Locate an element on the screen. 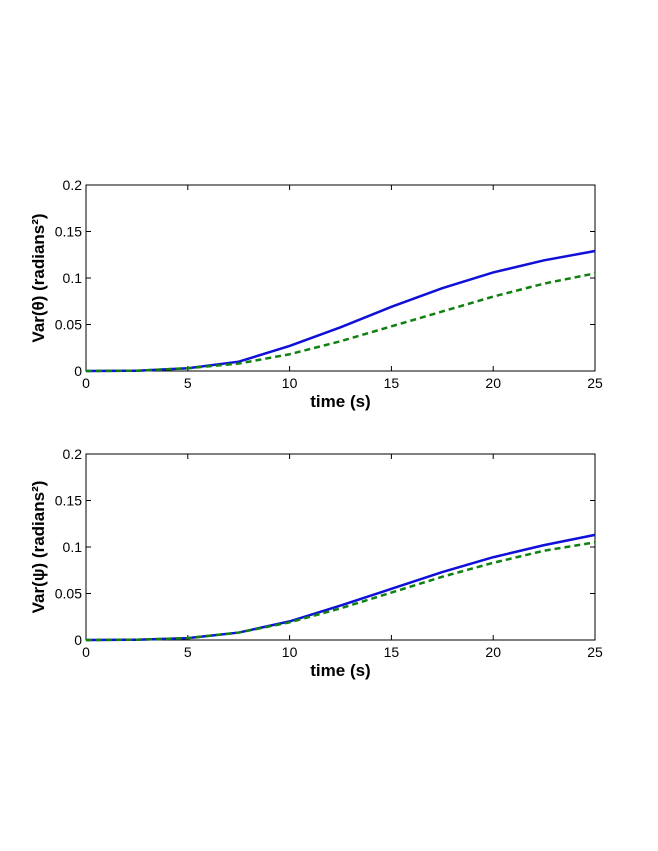  y-axis-label: Var(ψ) (radians²) is located at coordinates (38, 547).